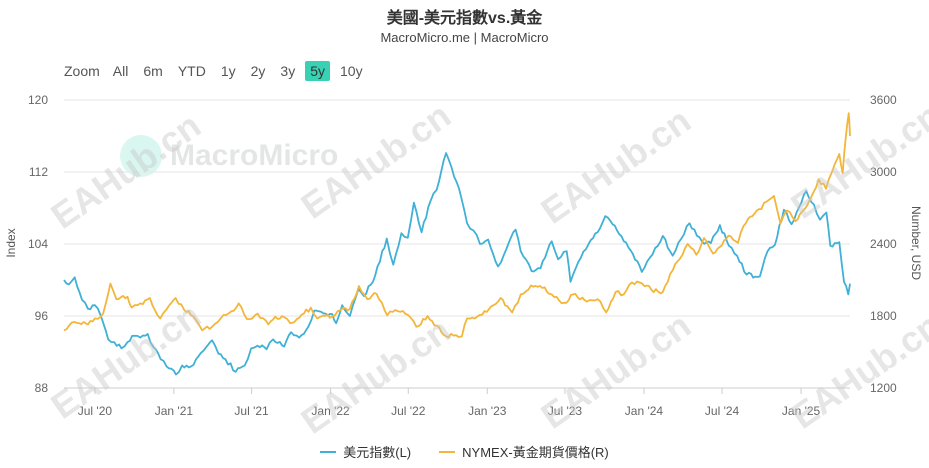 The image size is (929, 468). Describe the element at coordinates (328, 451) in the screenshot. I see `legend-swatch-dxy` at that location.